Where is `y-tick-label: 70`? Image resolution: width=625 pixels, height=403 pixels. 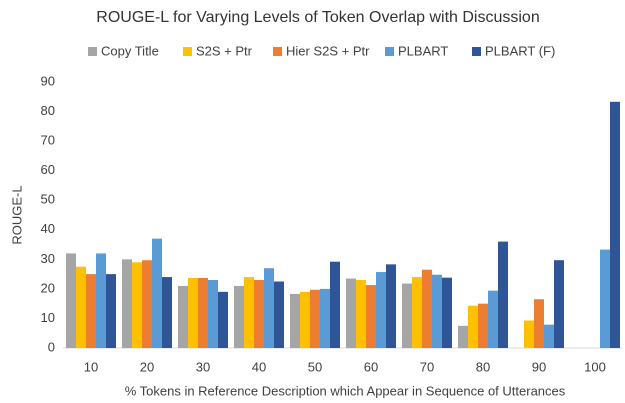 y-tick-label: 70 is located at coordinates (48, 140).